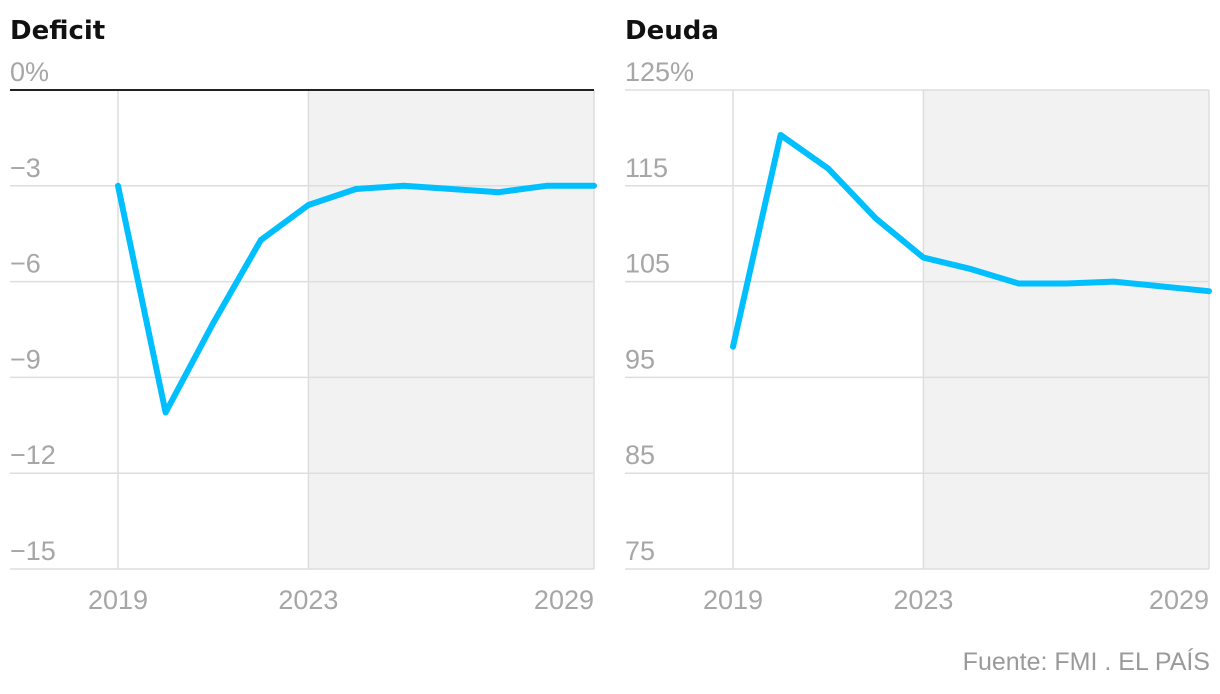 Image resolution: width=1220 pixels, height=694 pixels. What do you see at coordinates (646, 168) in the screenshot?
I see `debt-y-tick-label: 115` at bounding box center [646, 168].